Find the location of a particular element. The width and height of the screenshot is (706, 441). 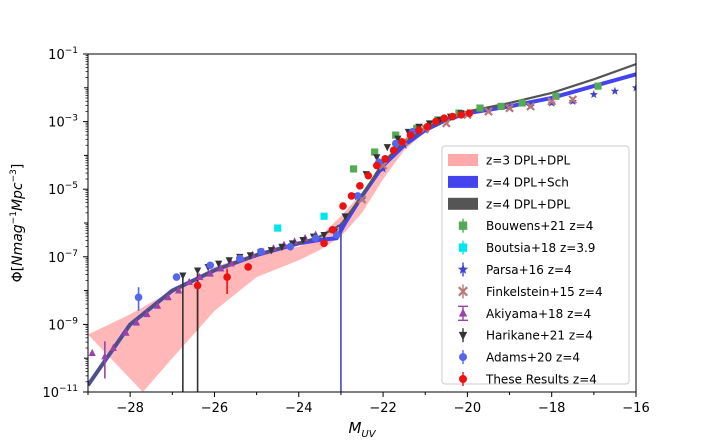

x-tick-label: −20 is located at coordinates (467, 408).